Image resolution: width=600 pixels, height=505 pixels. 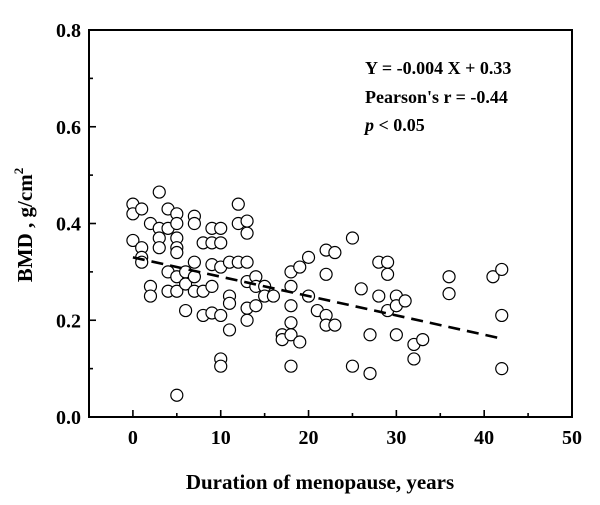 What do you see at coordinates (68, 31) in the screenshot?
I see `y-tick-label: 0.8` at bounding box center [68, 31].